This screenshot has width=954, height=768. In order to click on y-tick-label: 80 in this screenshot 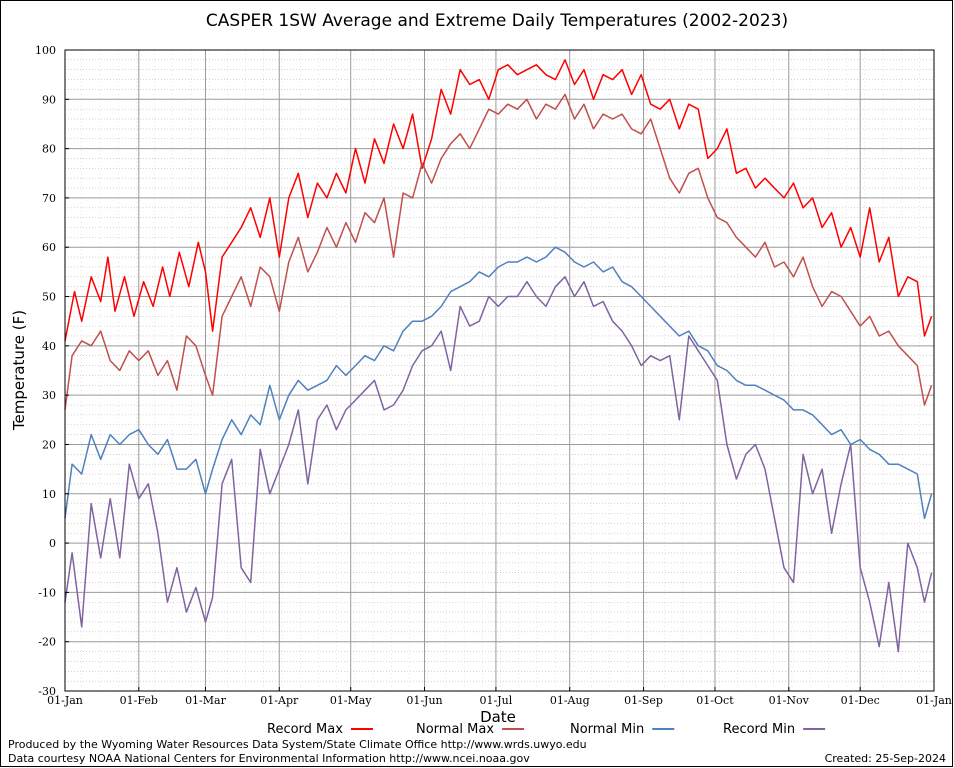, I will do `click(49, 149)`.